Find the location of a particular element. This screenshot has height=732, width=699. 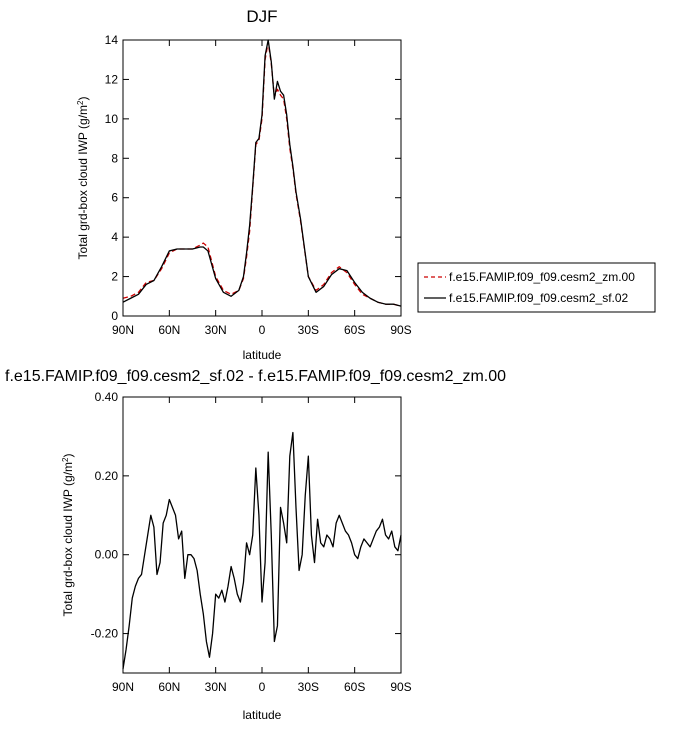

top-series-lines is located at coordinates (262, 173).